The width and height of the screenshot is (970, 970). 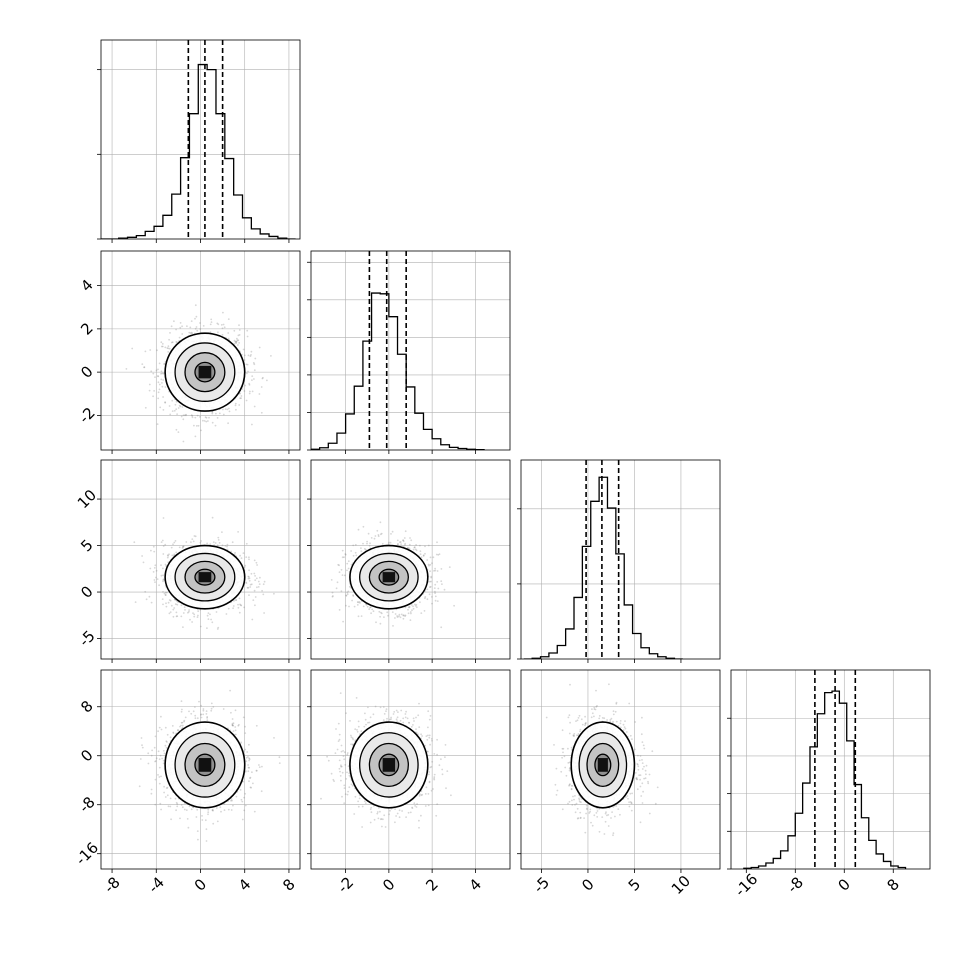 I want to click on scatter-panel-1-0-area, so click(x=200, y=350).